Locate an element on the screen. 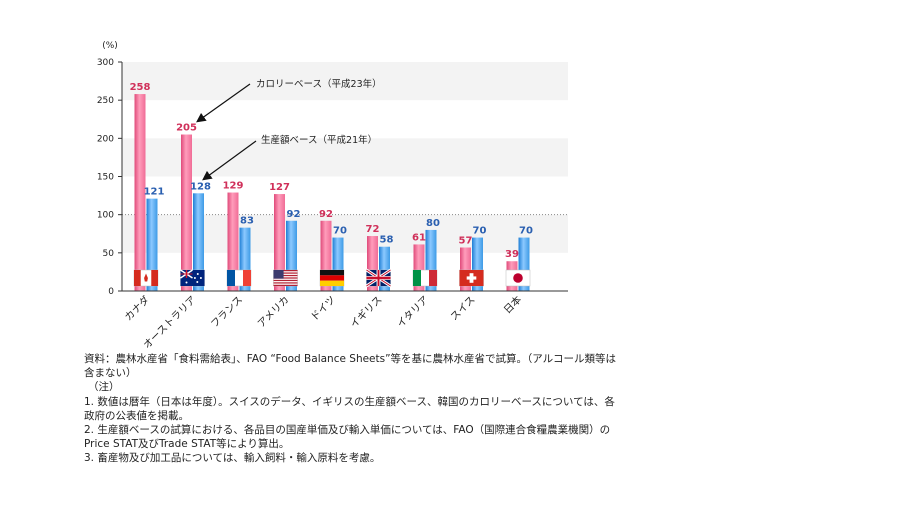 The height and width of the screenshot is (506, 900). legend-calorie-label: カロリーベース（平成23年） is located at coordinates (319, 84).